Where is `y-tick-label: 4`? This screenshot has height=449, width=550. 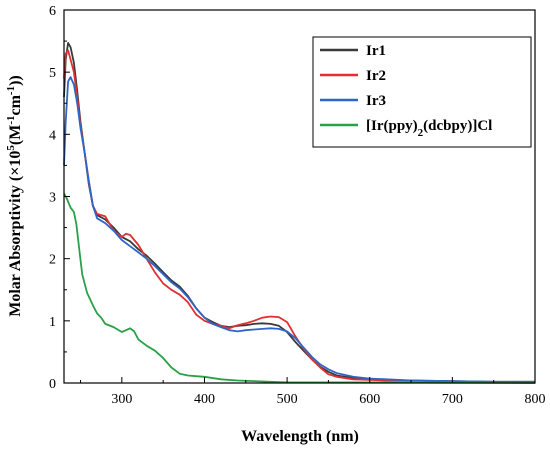
y-tick-label: 4 is located at coordinates (52, 135).